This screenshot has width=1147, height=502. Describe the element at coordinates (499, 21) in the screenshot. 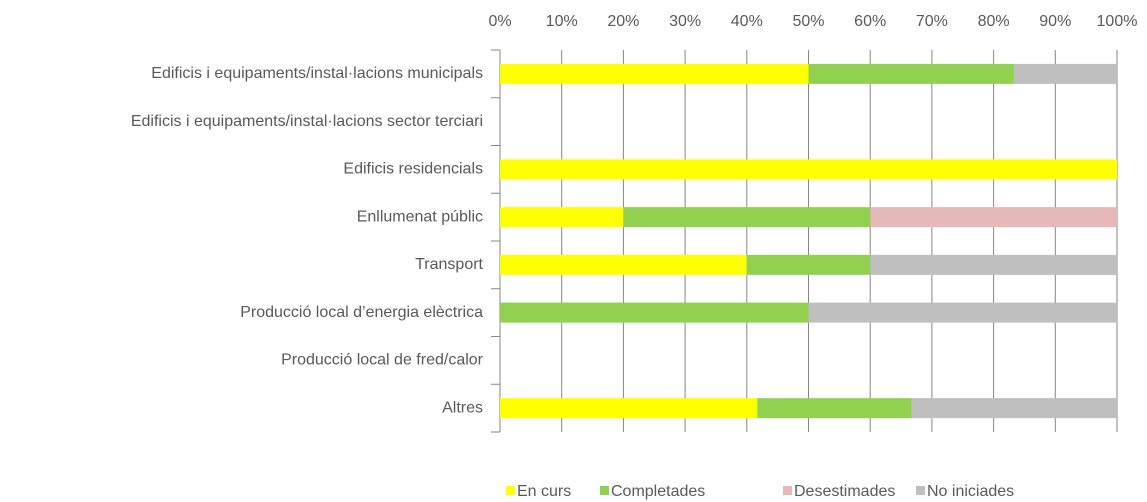

I see `x-tick-label: 0%` at that location.